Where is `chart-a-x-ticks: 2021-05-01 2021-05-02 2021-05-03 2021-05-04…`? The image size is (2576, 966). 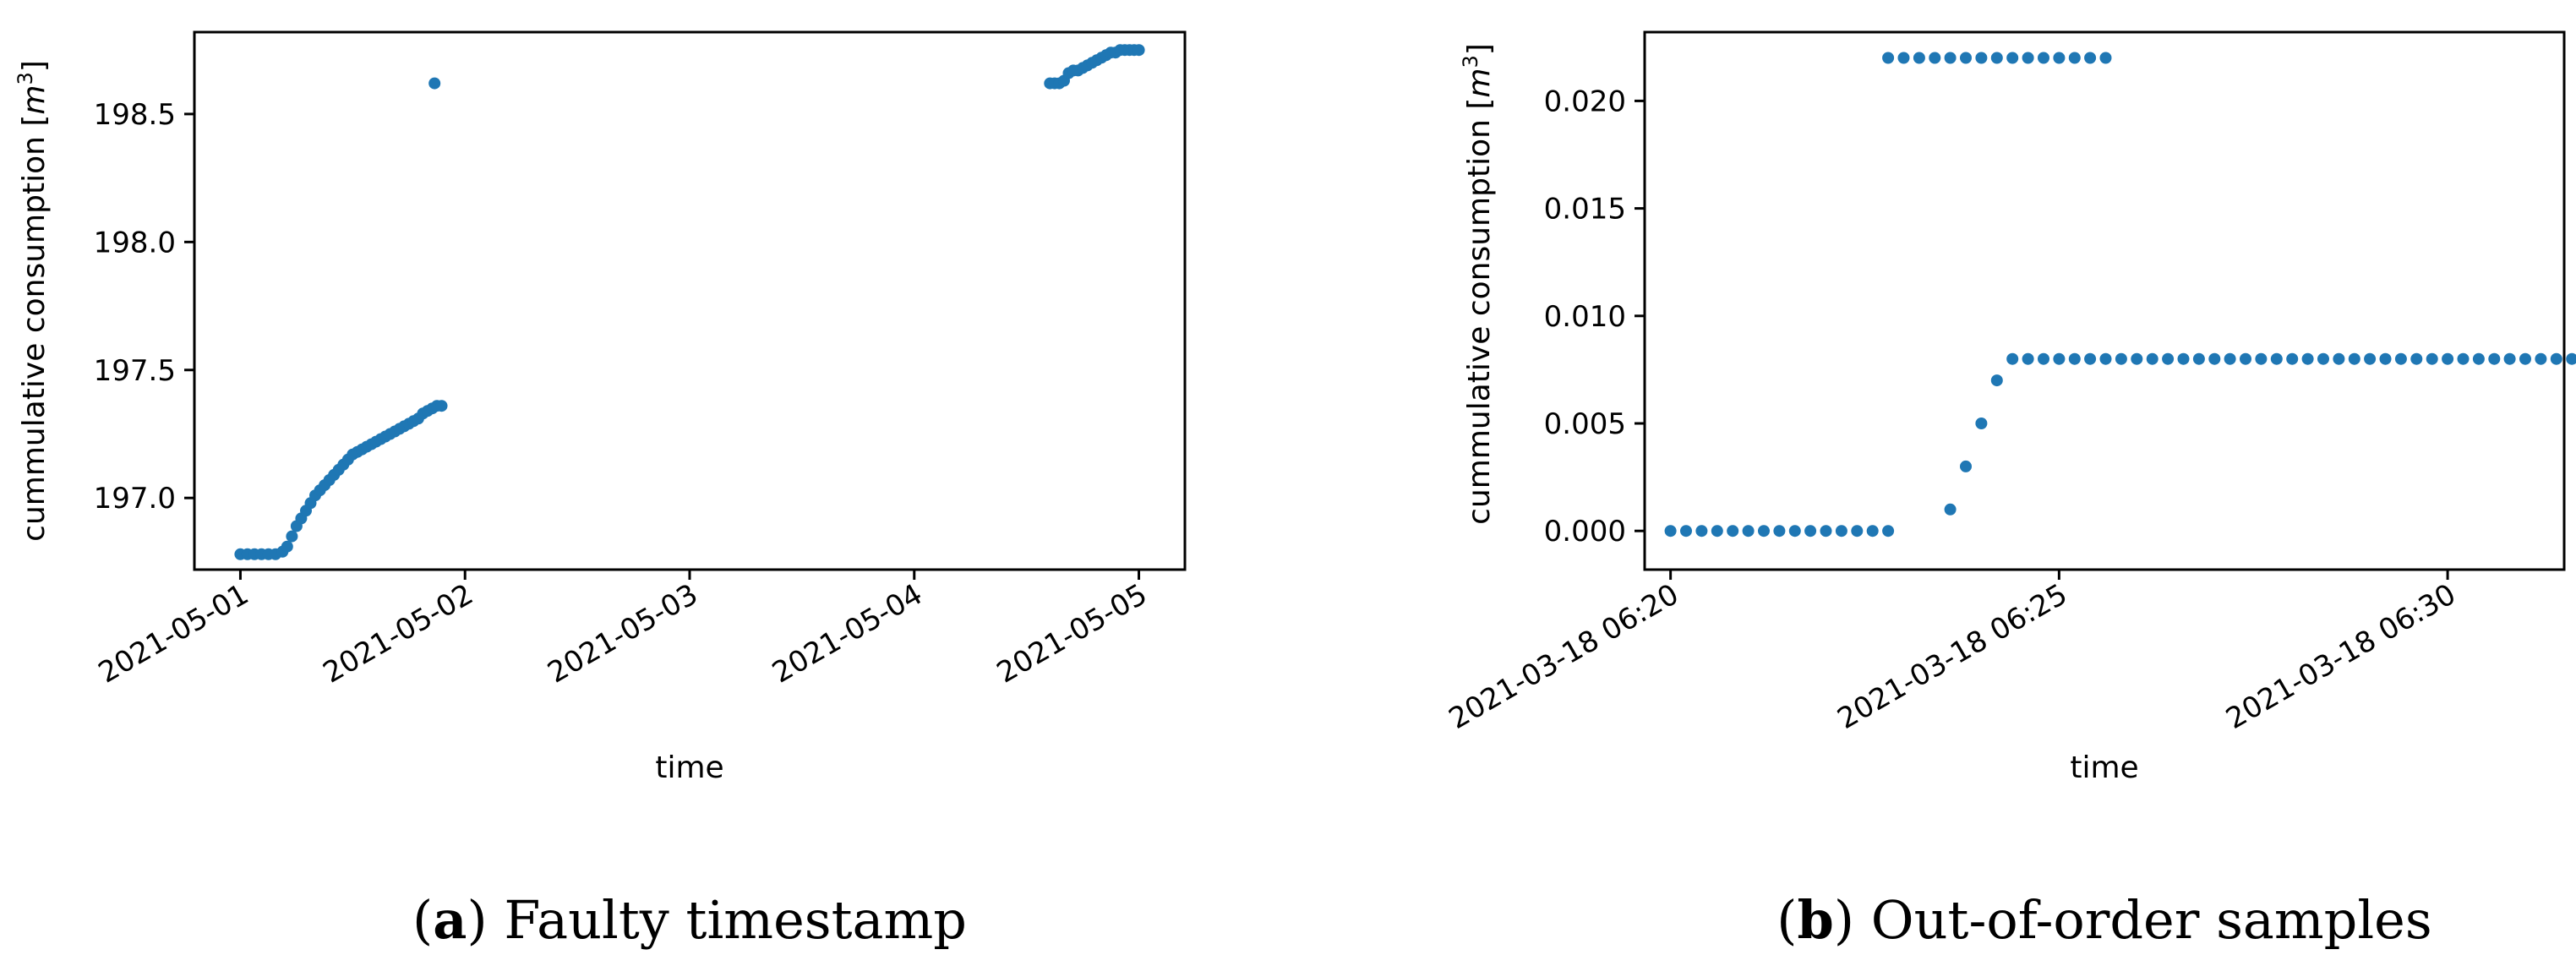 chart-a-x-ticks: 2021-05-01 2021-05-02 2021-05-03 2021-05-04… is located at coordinates (623, 630).